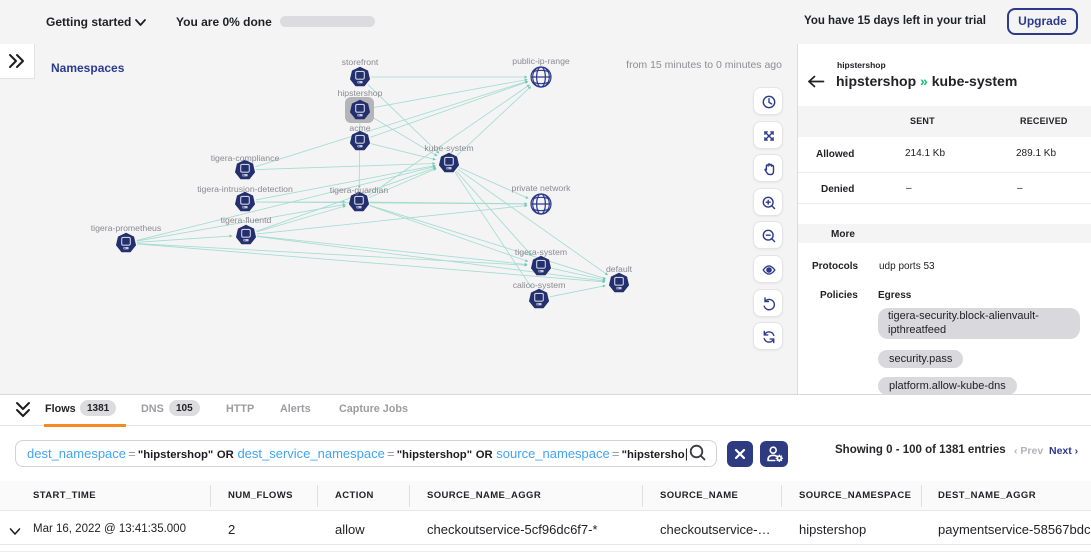  What do you see at coordinates (541, 61) in the screenshot?
I see `svg-text: public-ip-range` at bounding box center [541, 61].